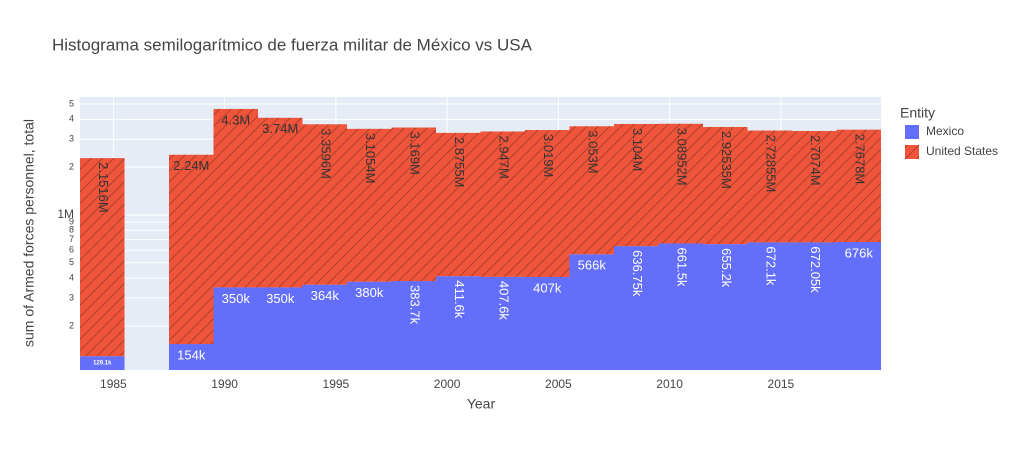  I want to click on bar-label: 407k, so click(547, 287).